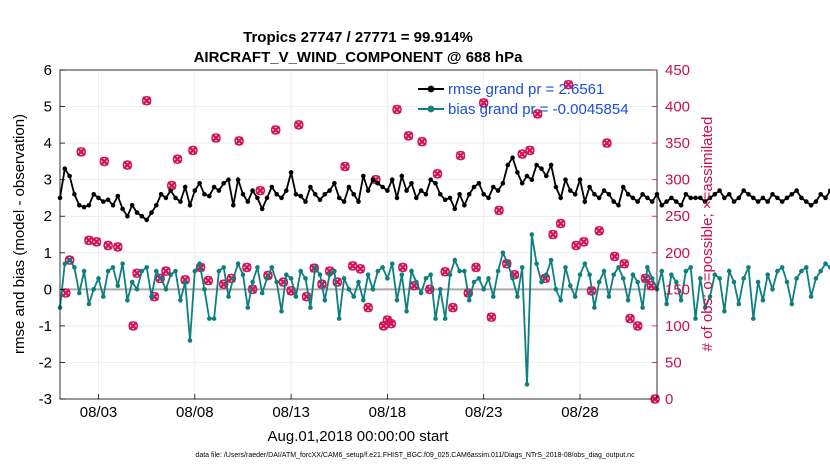 The height and width of the screenshot is (470, 830). Describe the element at coordinates (677, 107) in the screenshot. I see `right-tick-label-8: 400` at that location.